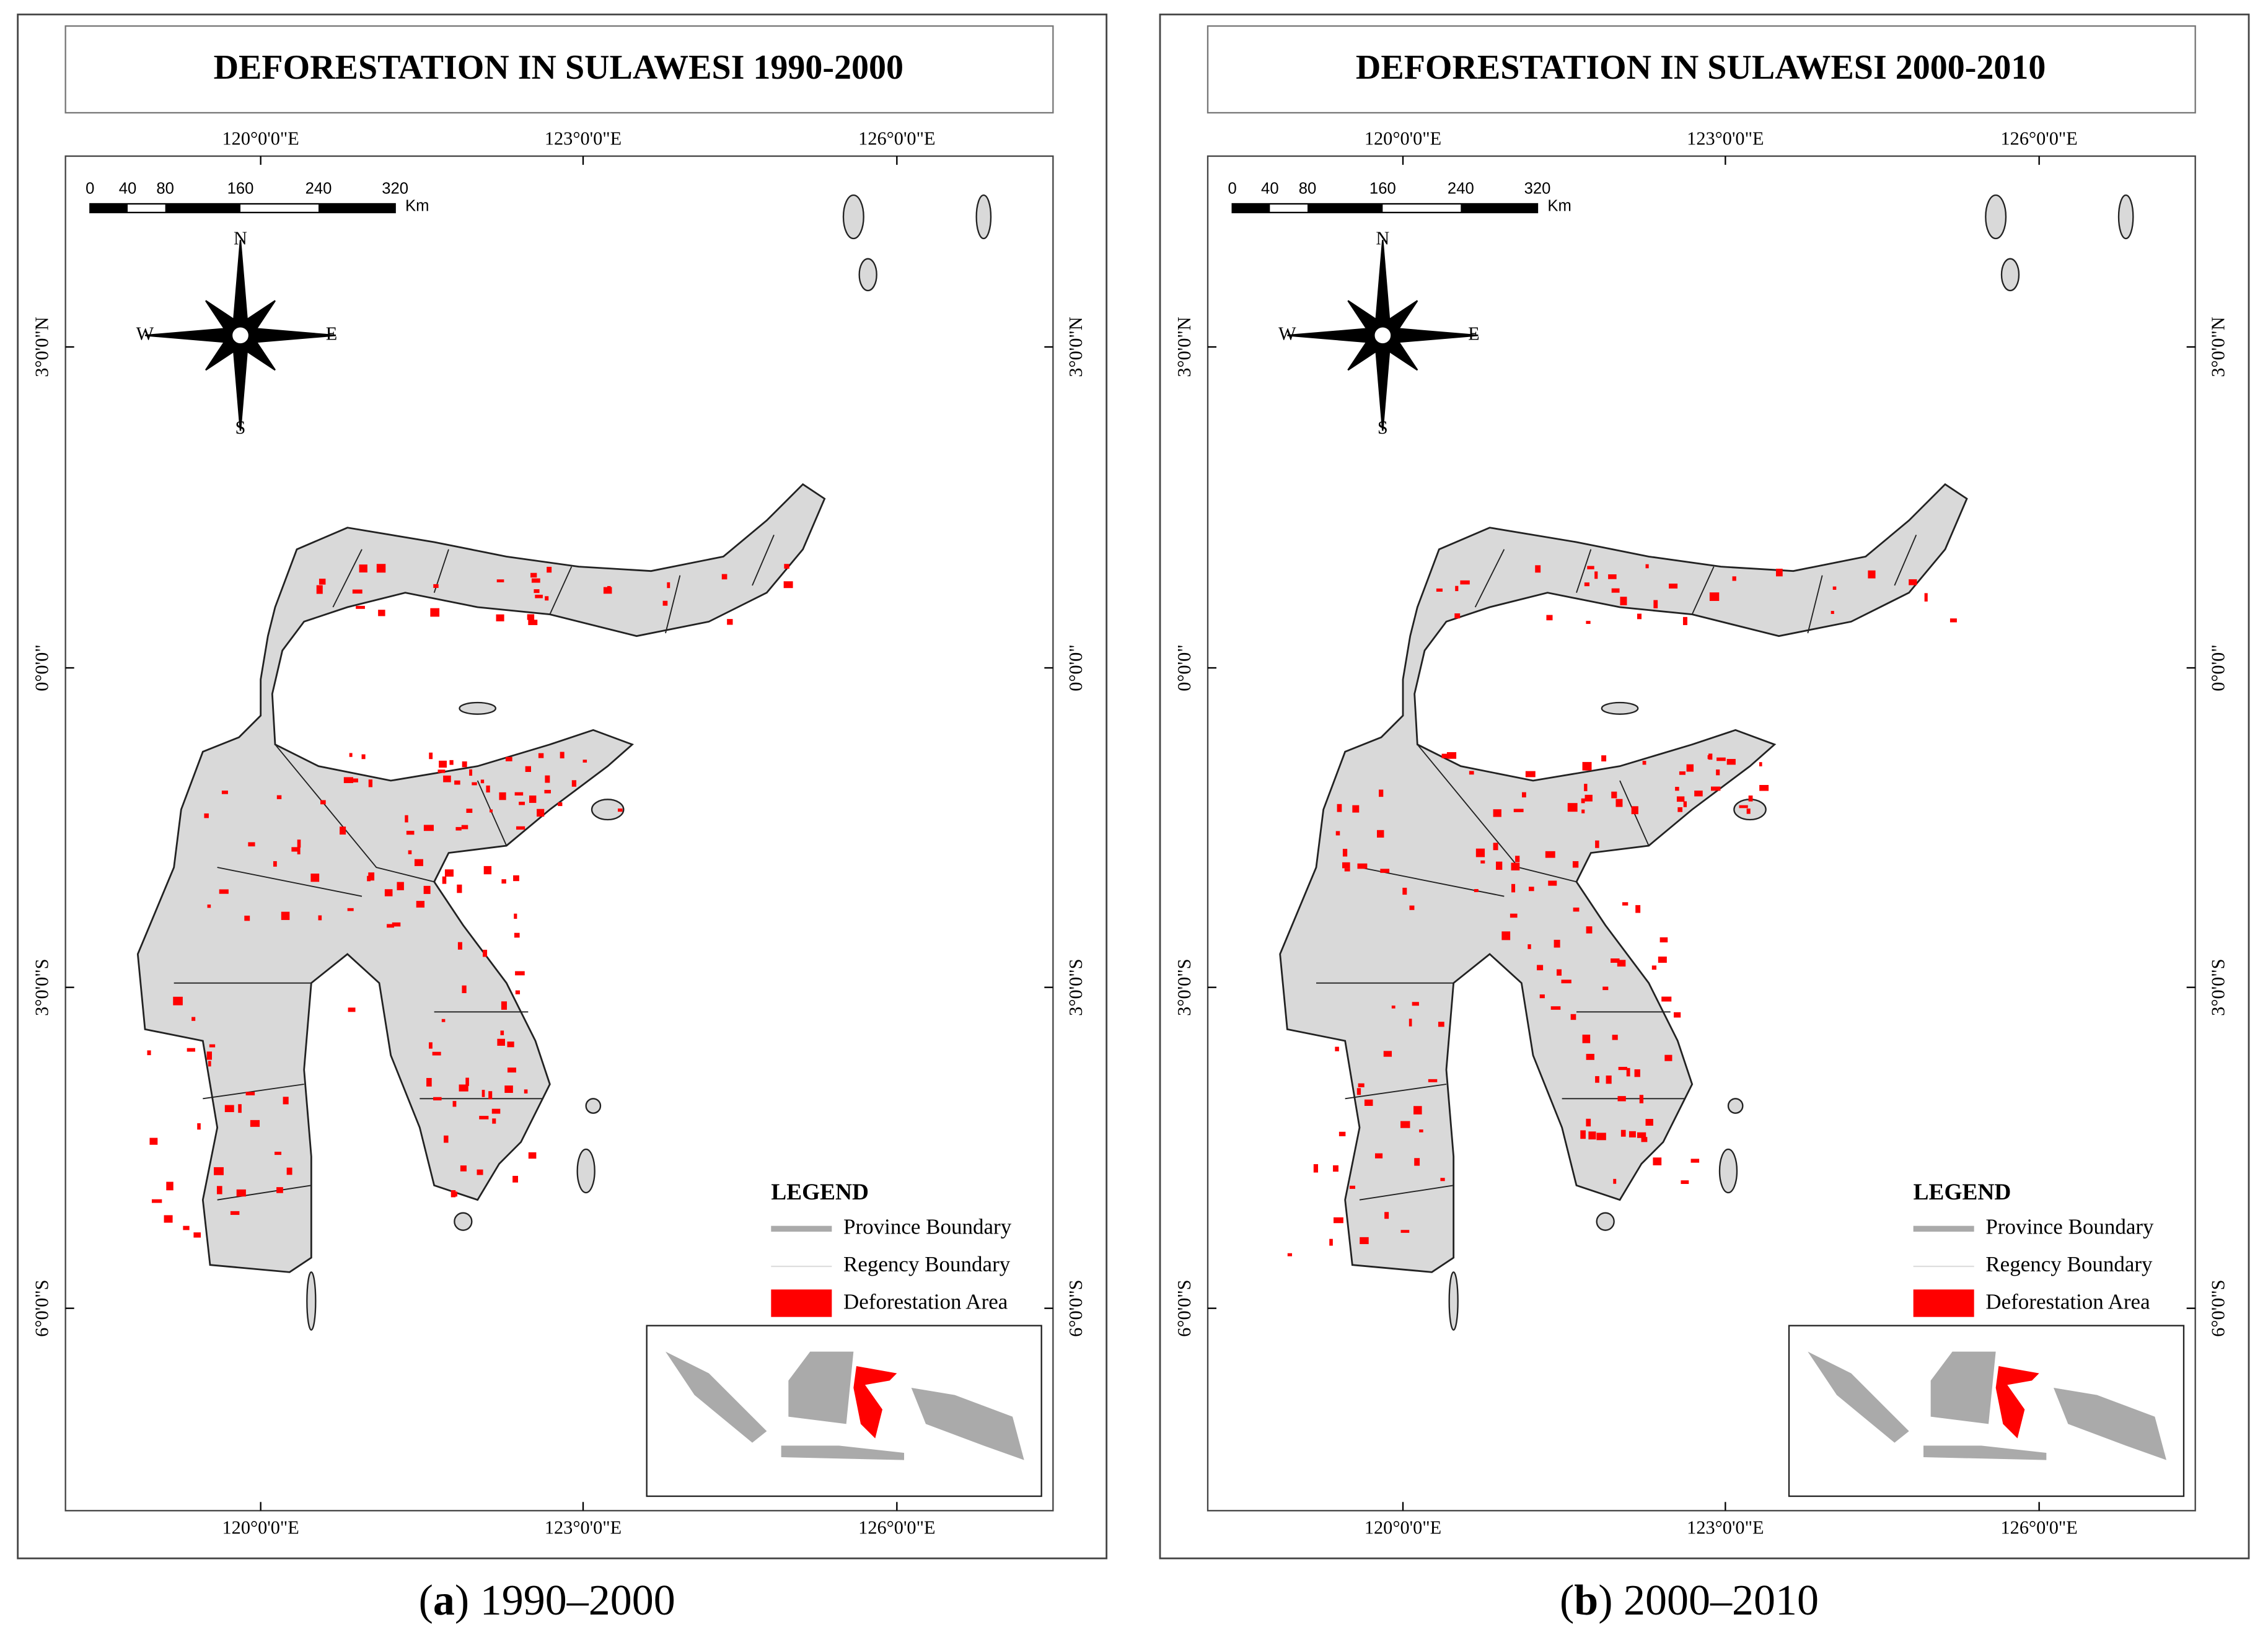  Describe the element at coordinates (2039, 1528) in the screenshot. I see `longitude-label: 126°0'0"E` at that location.